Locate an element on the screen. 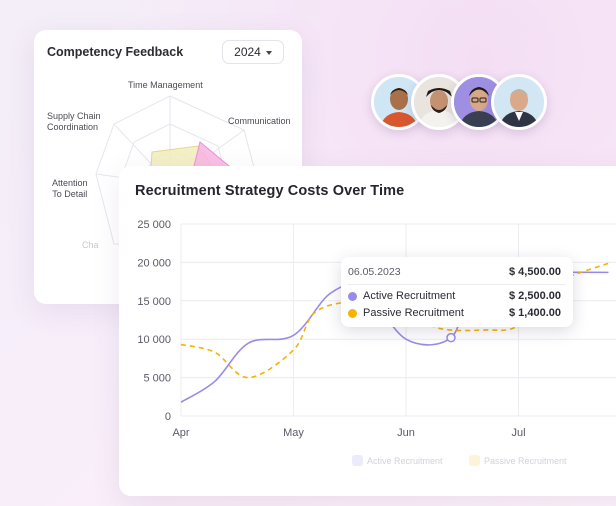 This screenshot has width=616, height=506. tooltip-date: 06.05.2023 is located at coordinates (374, 272).